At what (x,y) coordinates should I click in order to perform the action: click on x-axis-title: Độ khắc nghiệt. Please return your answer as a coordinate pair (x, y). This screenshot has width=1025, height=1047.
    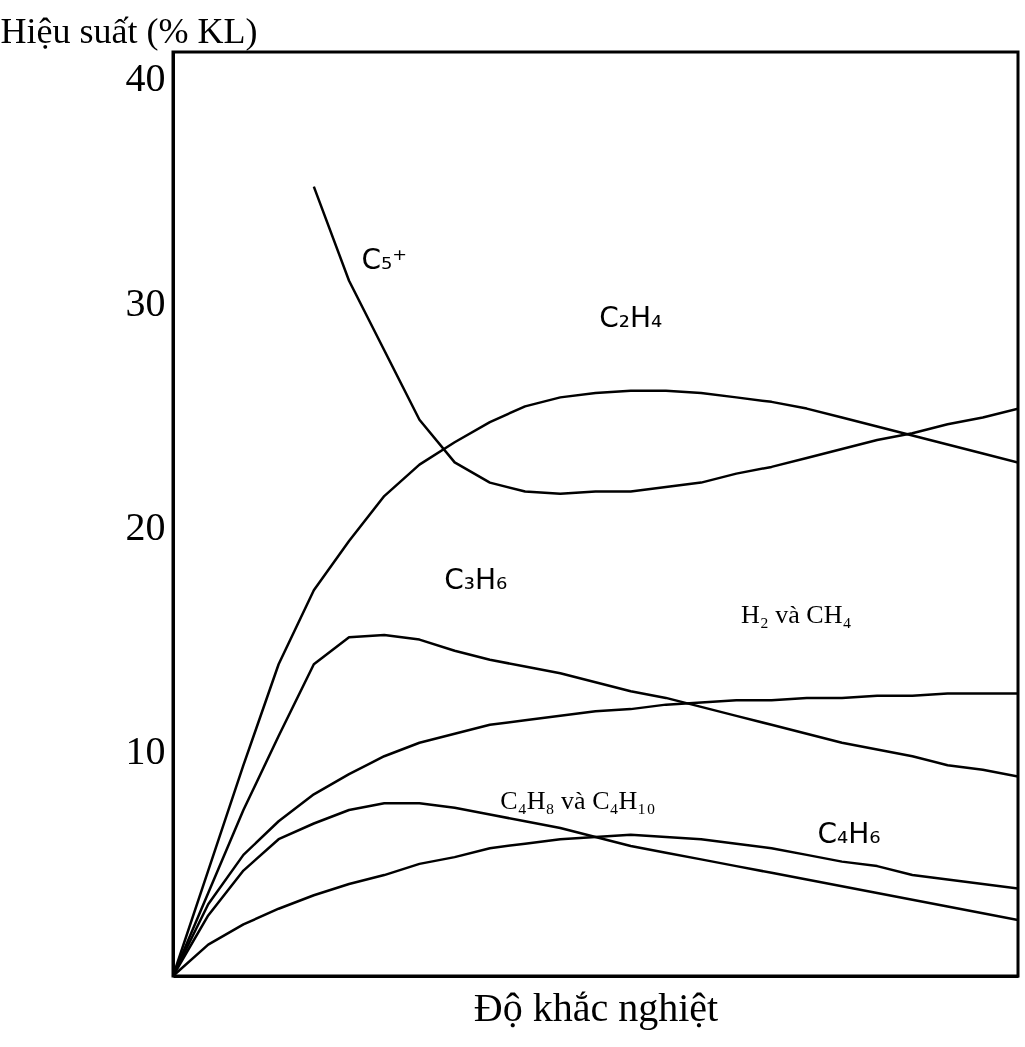
    Looking at the image, I should click on (596, 1007).